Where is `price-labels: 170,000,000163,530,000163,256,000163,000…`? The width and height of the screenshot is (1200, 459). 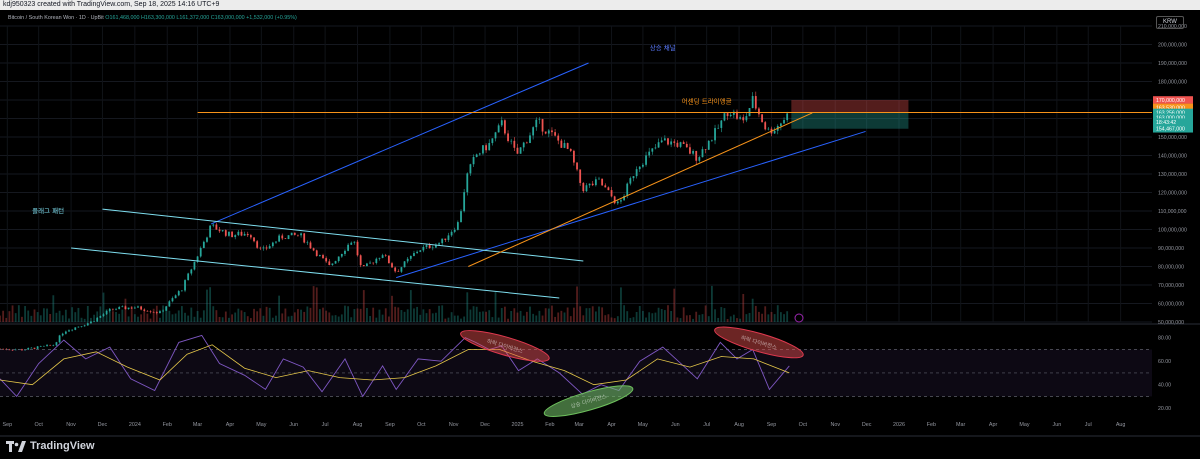
price-labels: 170,000,000163,530,000163,256,000163,000… is located at coordinates (1173, 114).